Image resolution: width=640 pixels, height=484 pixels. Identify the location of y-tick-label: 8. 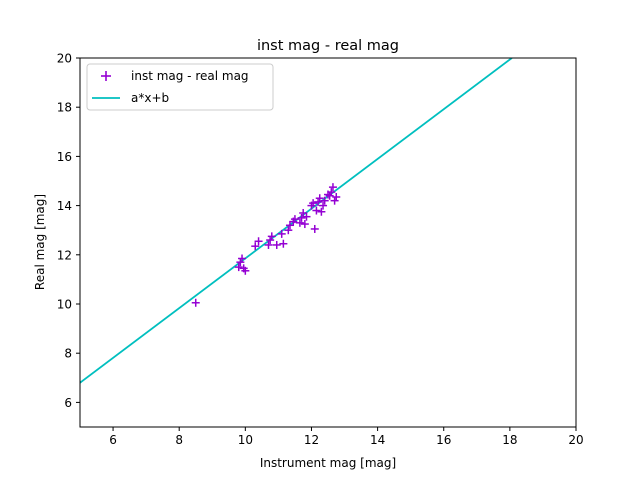
(68, 354).